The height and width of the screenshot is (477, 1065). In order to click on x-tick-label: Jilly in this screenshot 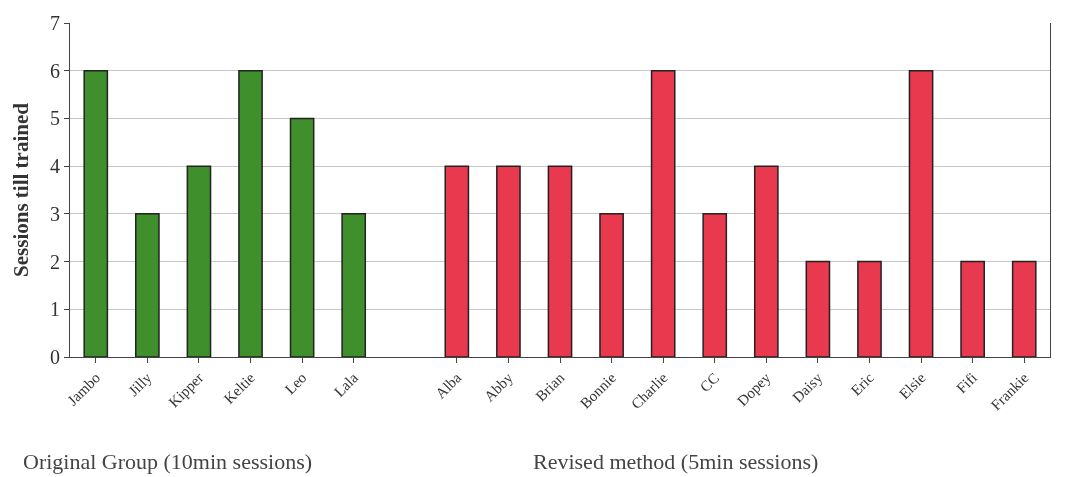, I will do `click(140, 384)`.